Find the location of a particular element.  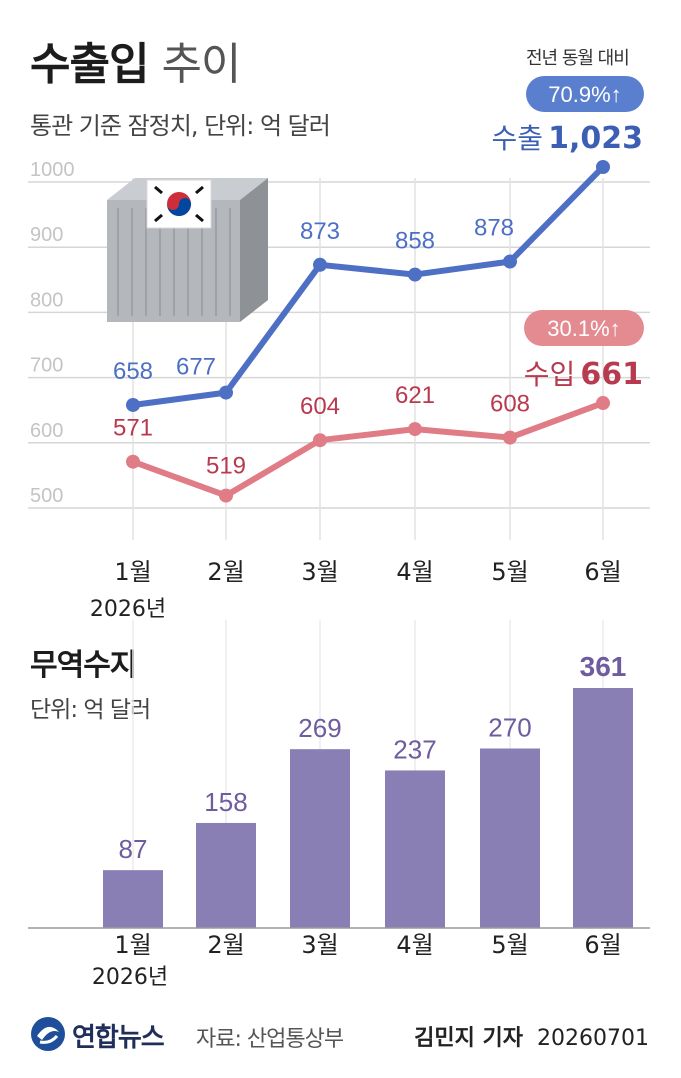

y-tick-label: 900 is located at coordinates (46, 235).